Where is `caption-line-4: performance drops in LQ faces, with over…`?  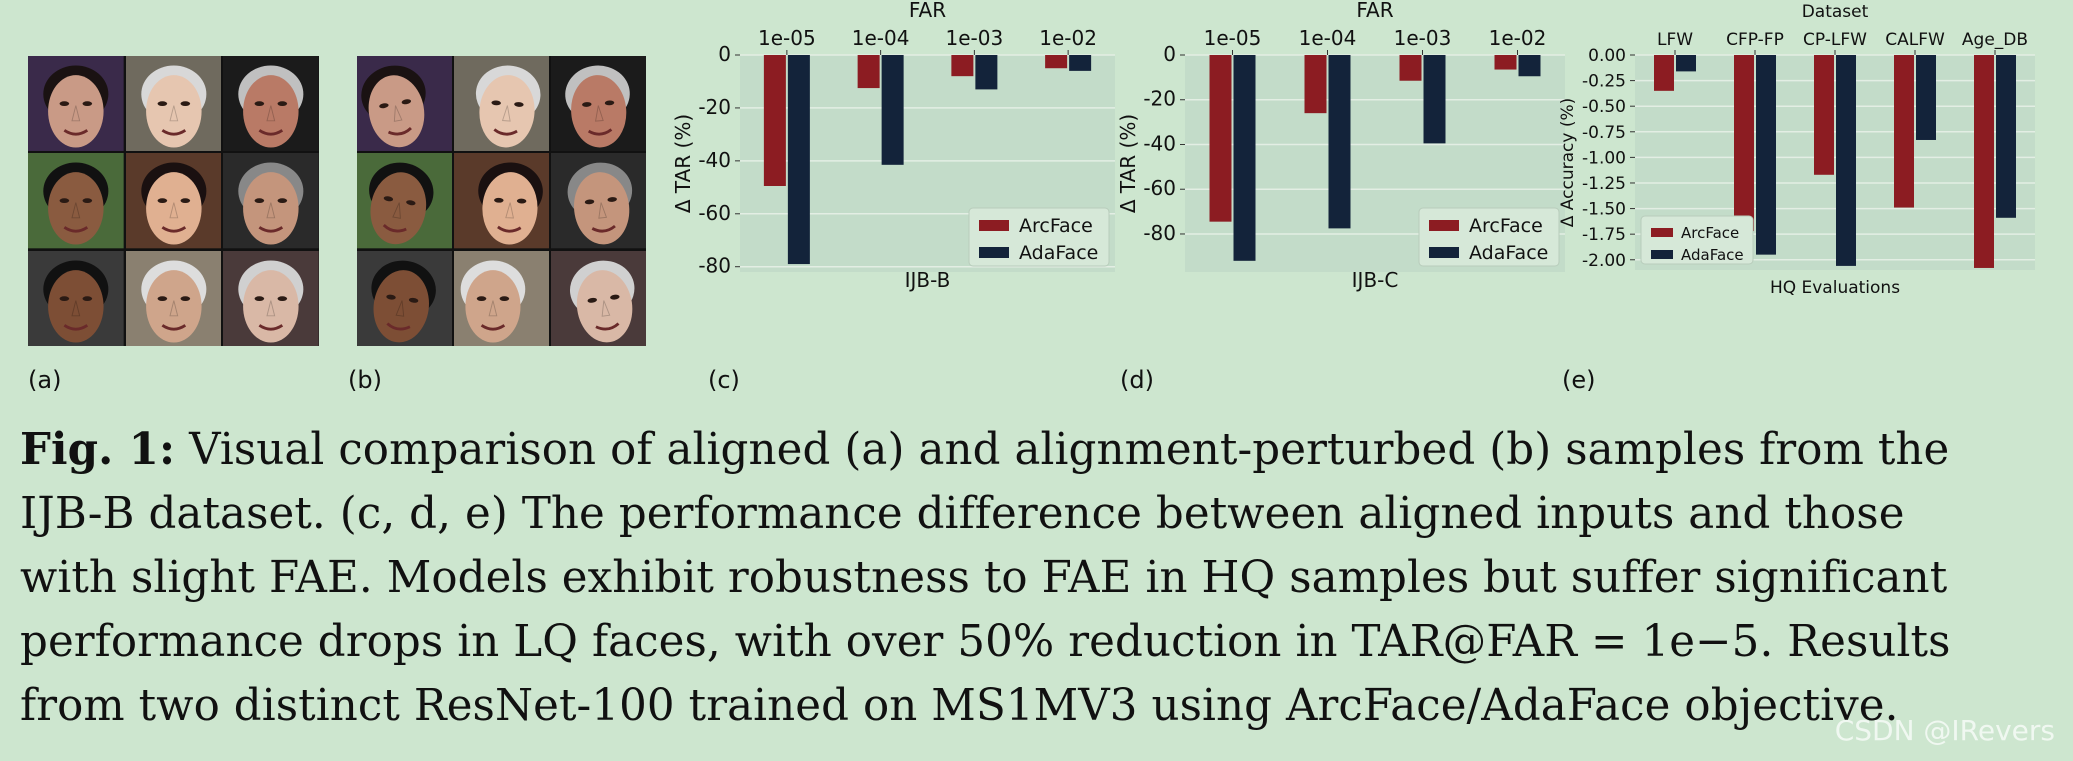 caption-line-4: performance drops in LQ faces, with over… is located at coordinates (985, 642).